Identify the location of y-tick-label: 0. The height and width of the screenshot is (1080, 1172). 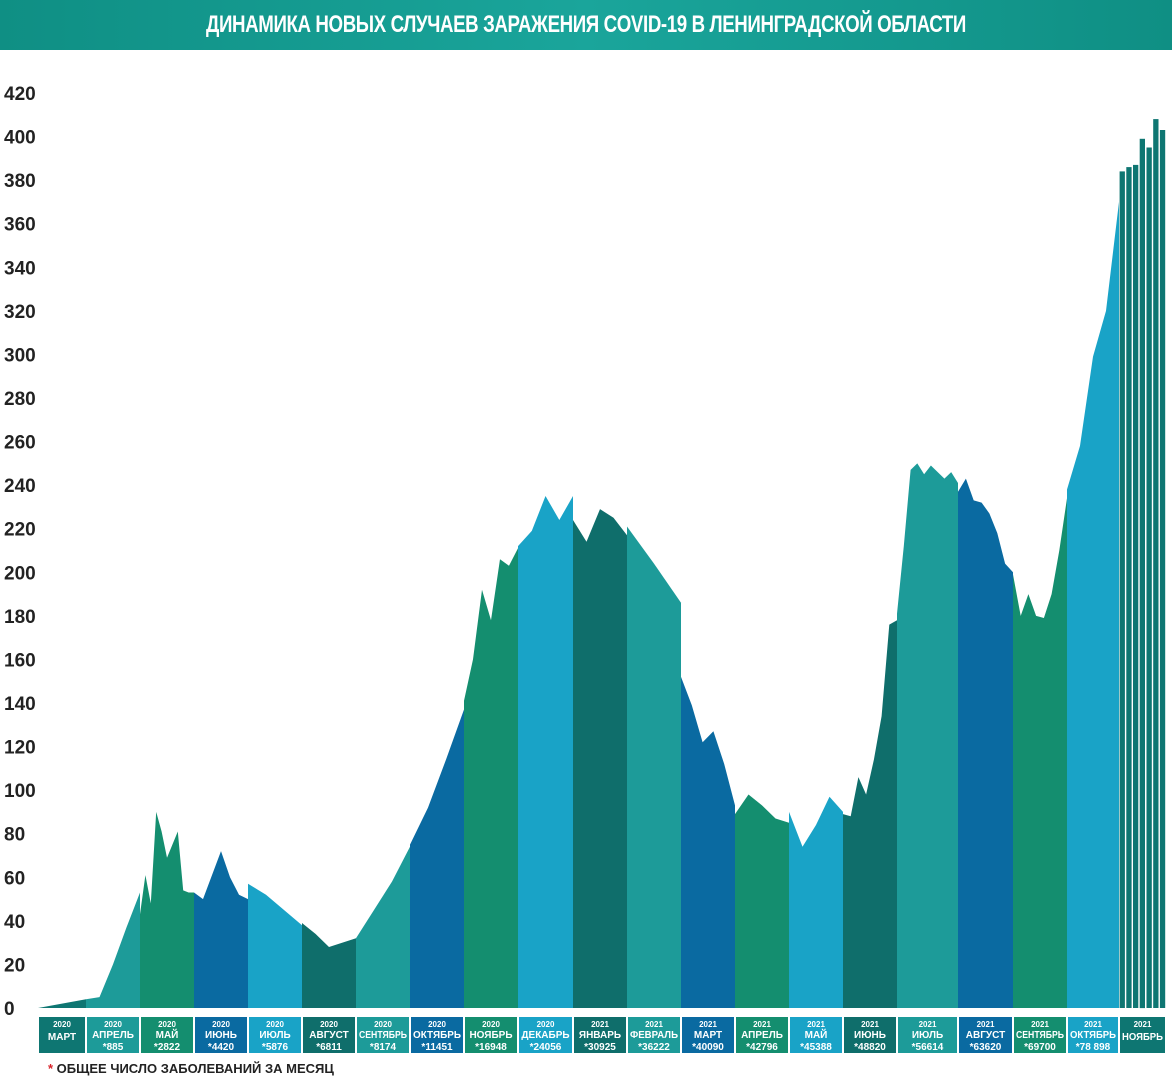
(9, 1009).